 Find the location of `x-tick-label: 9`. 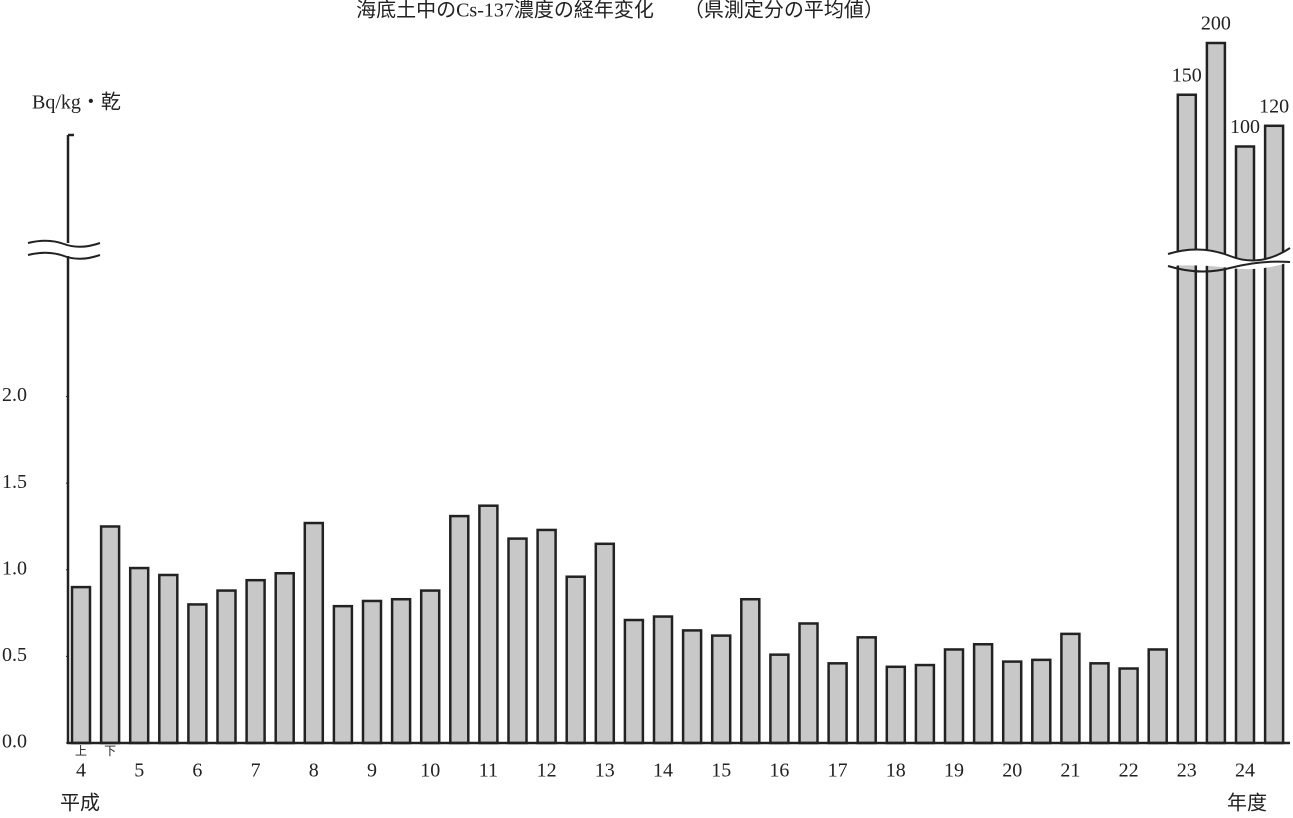

x-tick-label: 9 is located at coordinates (372, 771).